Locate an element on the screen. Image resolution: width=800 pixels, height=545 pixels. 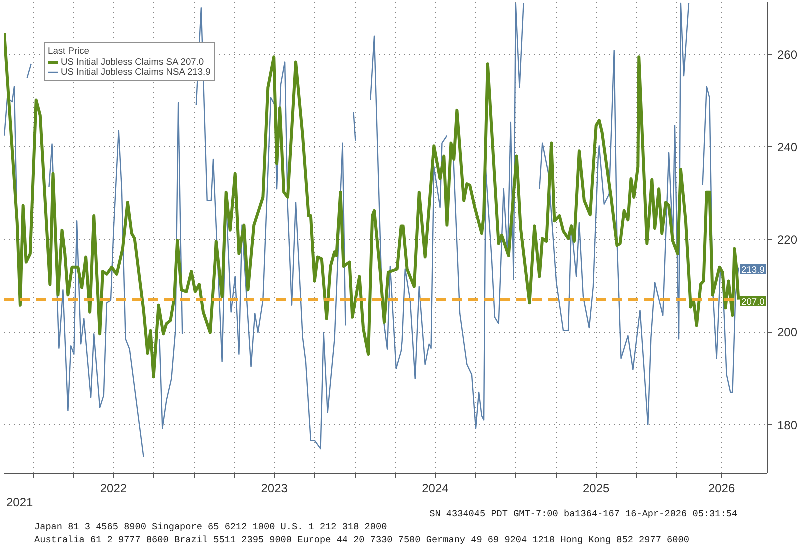
x-tick-label: 2024 is located at coordinates (436, 489).